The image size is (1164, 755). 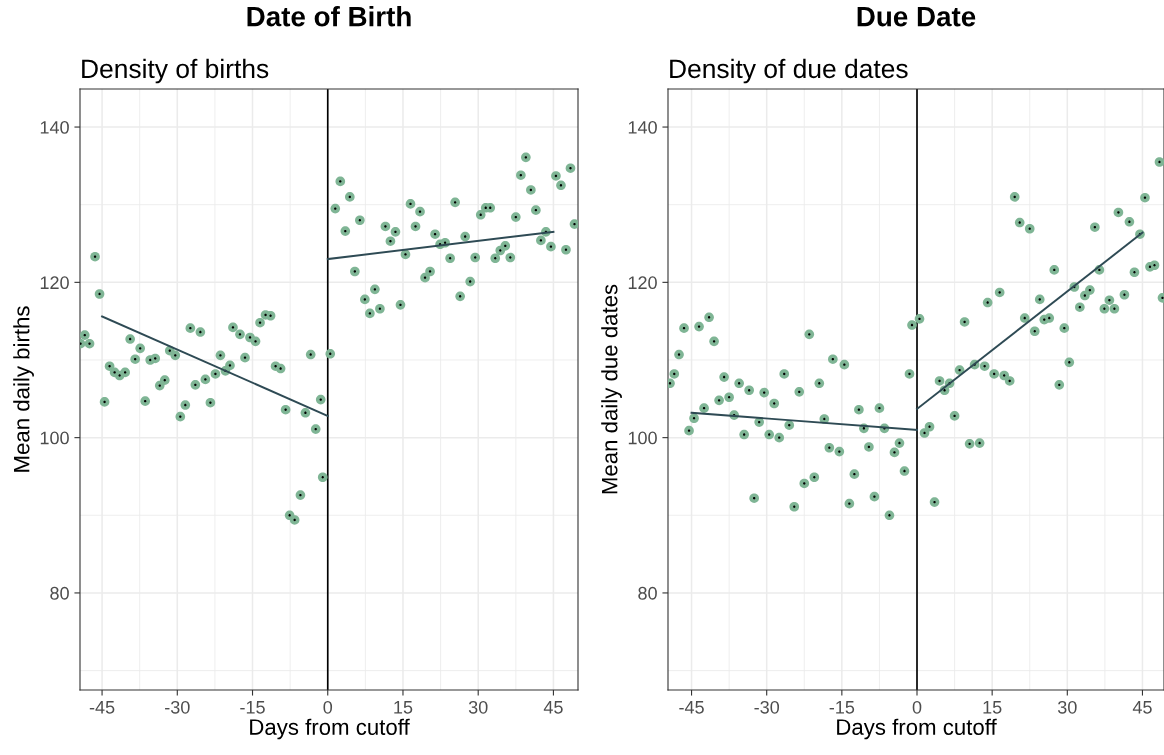 What do you see at coordinates (916, 17) in the screenshot?
I see `chart-title: Due Date` at bounding box center [916, 17].